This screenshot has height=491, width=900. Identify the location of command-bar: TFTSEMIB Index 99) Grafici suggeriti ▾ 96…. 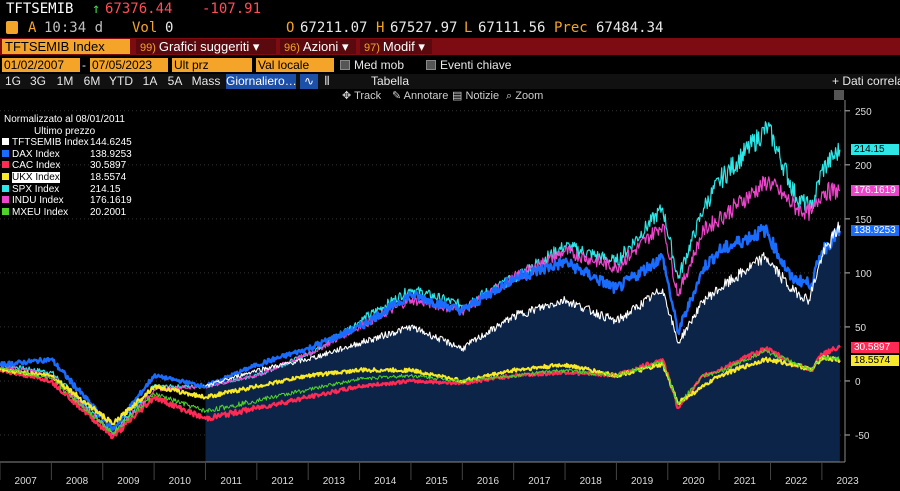
(450, 46).